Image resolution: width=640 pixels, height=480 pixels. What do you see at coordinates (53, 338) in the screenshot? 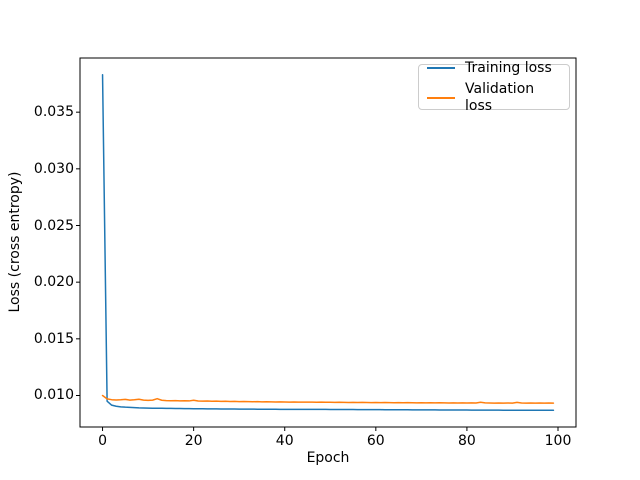
I see `y-tick-label: 0.015` at bounding box center [53, 338].